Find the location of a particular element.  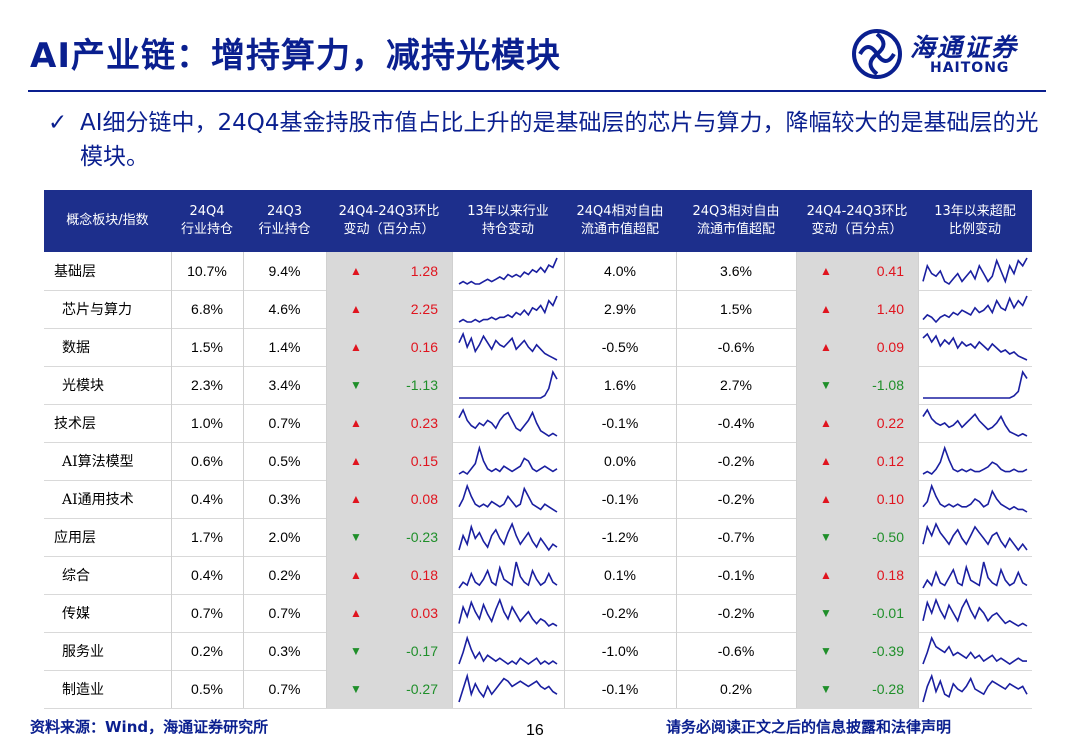

header-line: 概念板块/指数 is located at coordinates (107, 220).